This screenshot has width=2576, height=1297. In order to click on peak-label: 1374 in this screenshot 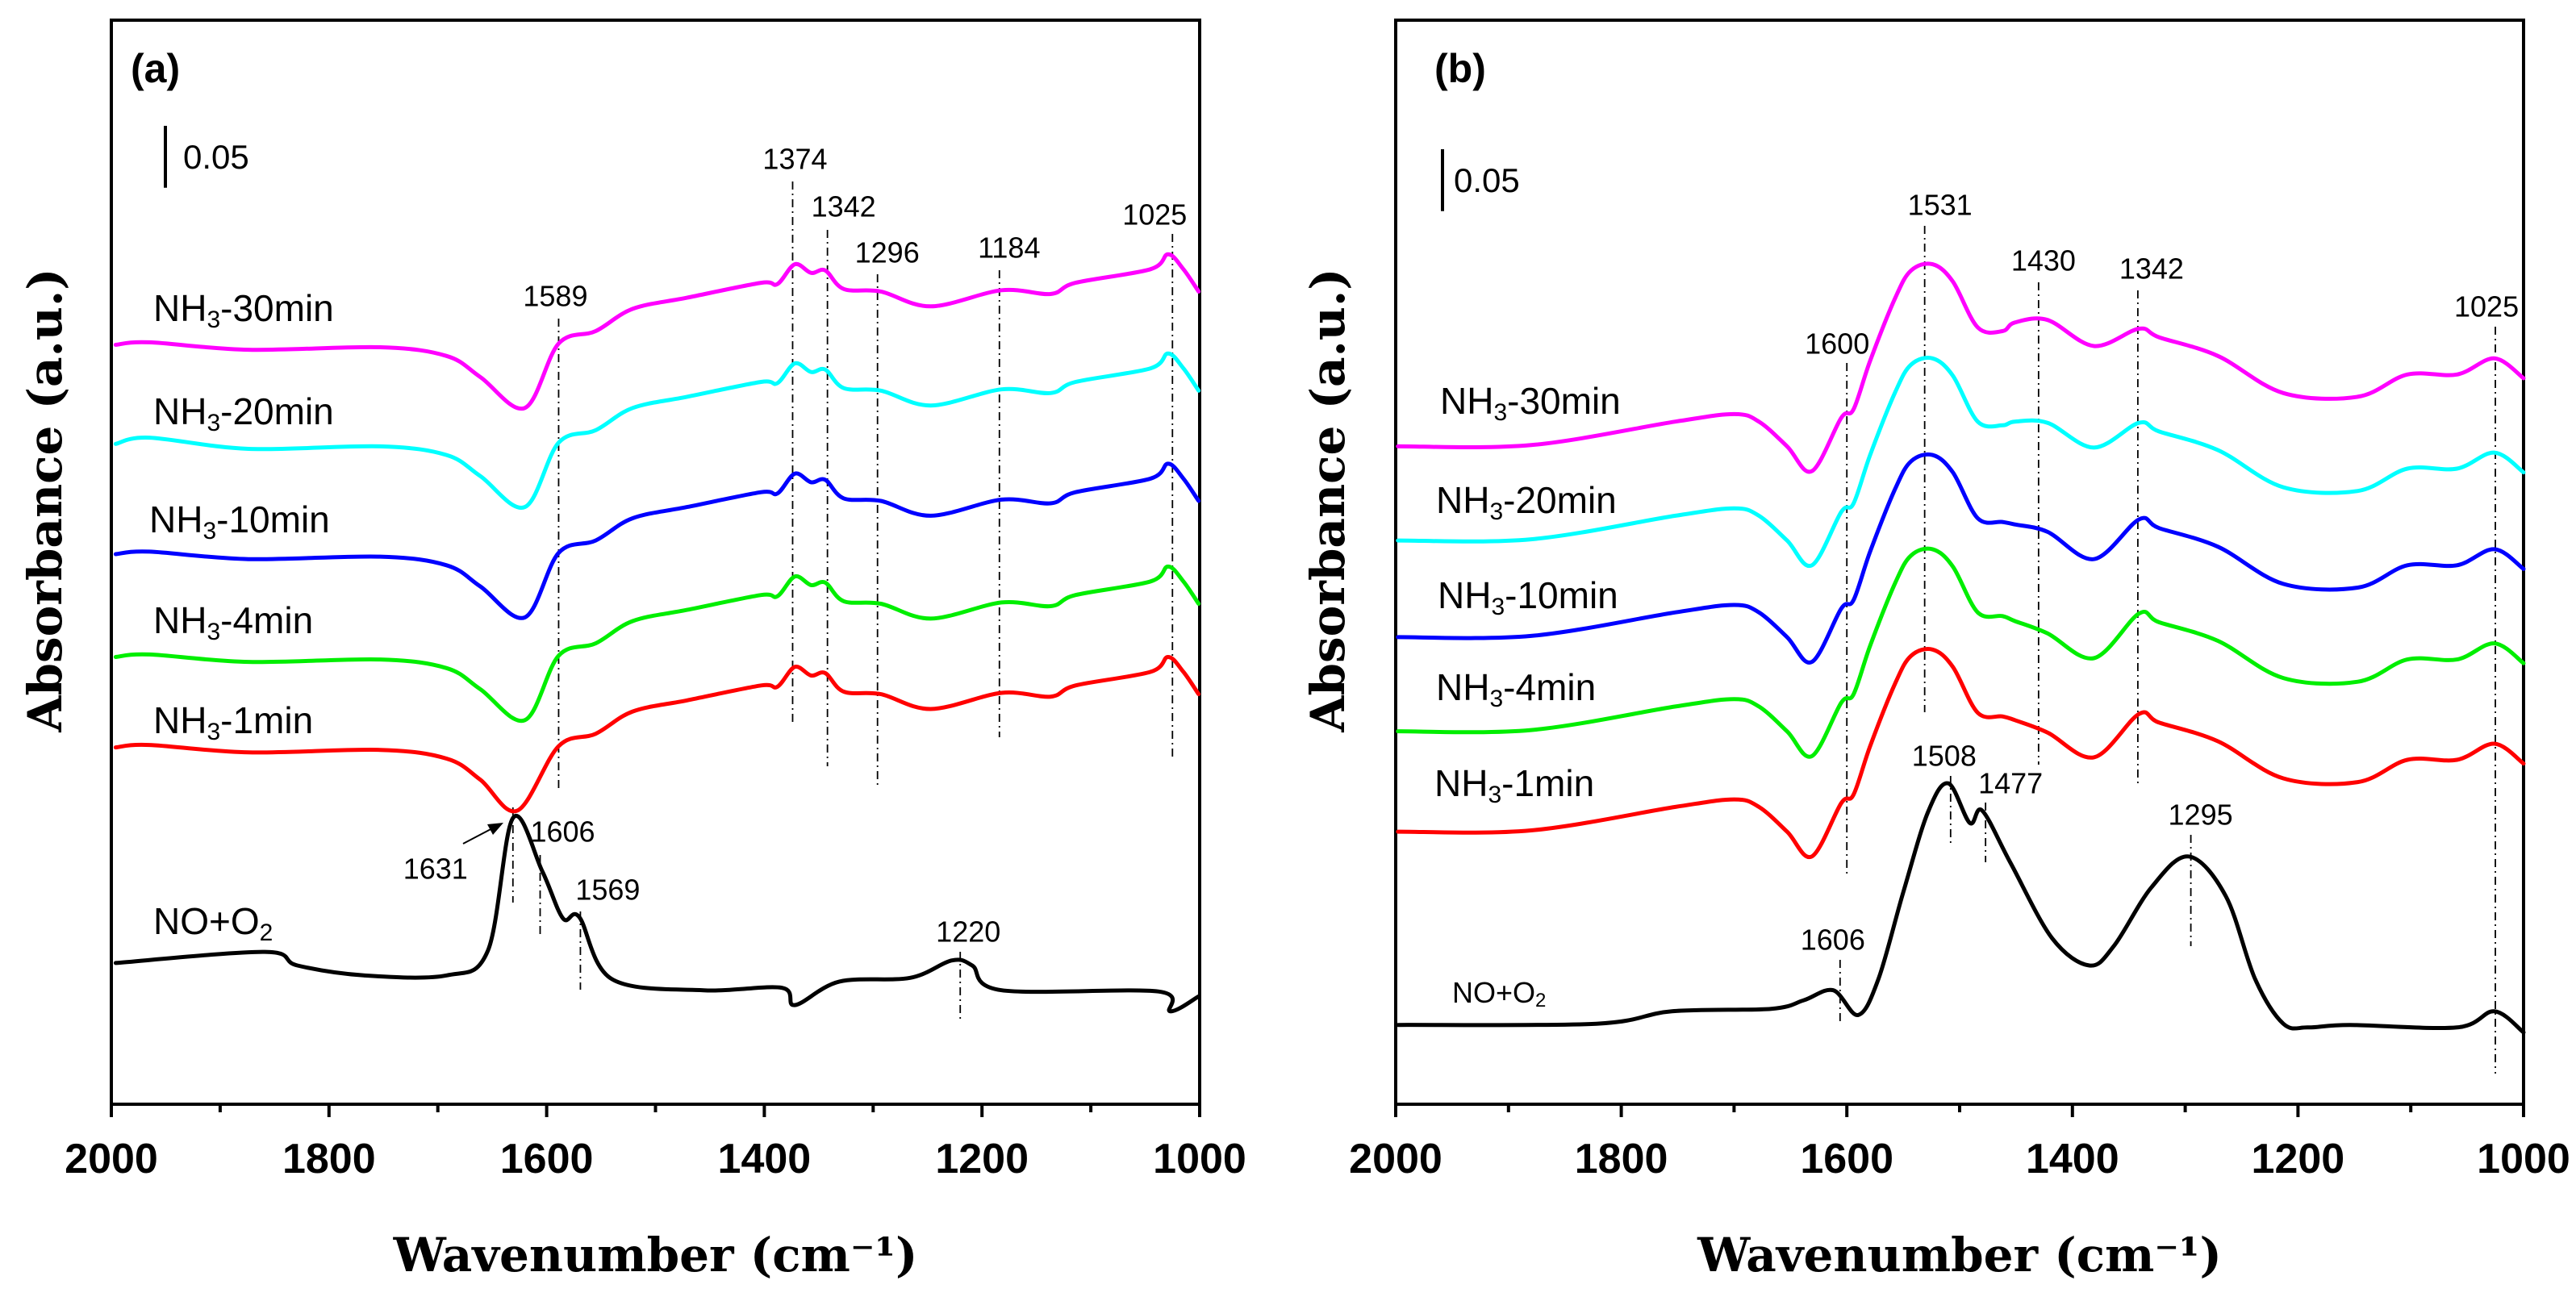, I will do `click(794, 159)`.